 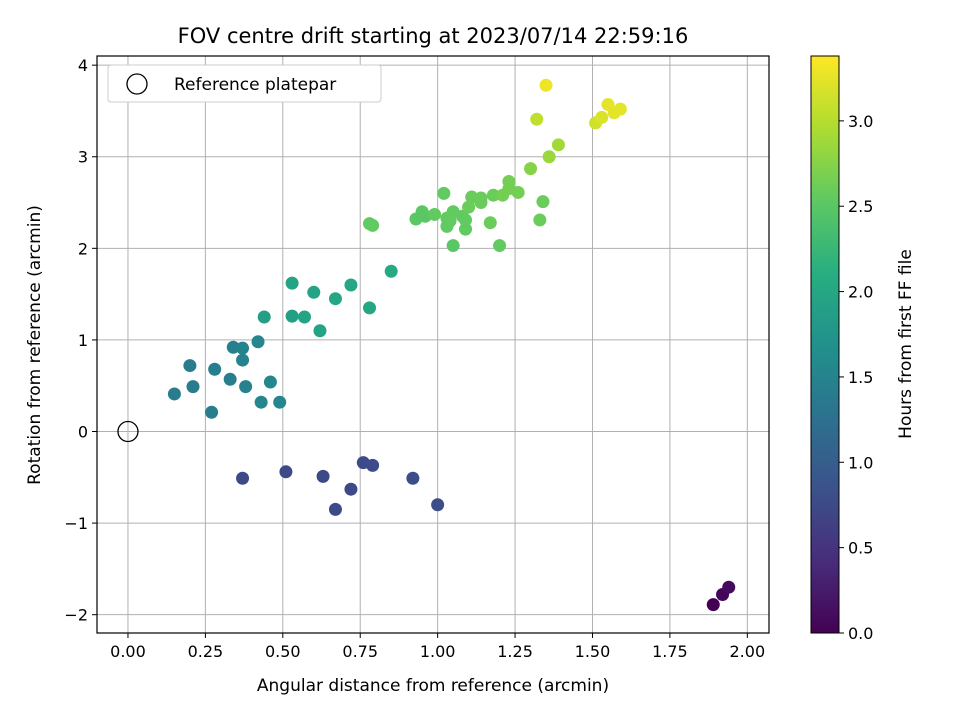 I want to click on colorbar-tick-label: 2.0, so click(x=860, y=292).